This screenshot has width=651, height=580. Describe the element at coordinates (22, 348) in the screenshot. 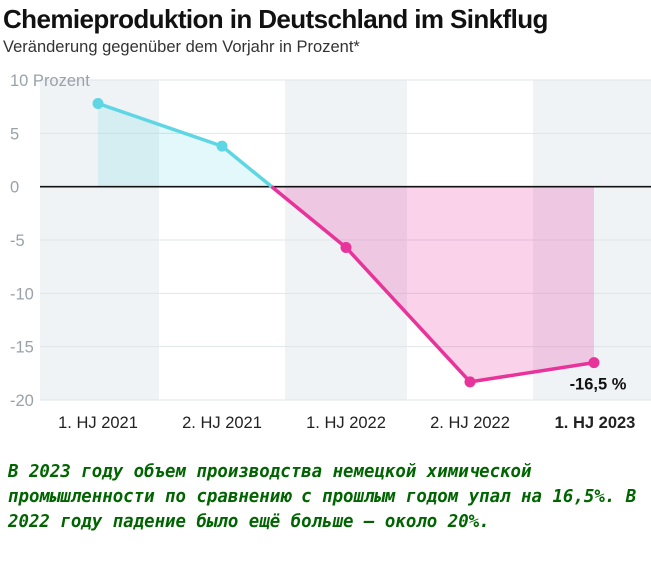

I see `y-tick-label: -15` at that location.